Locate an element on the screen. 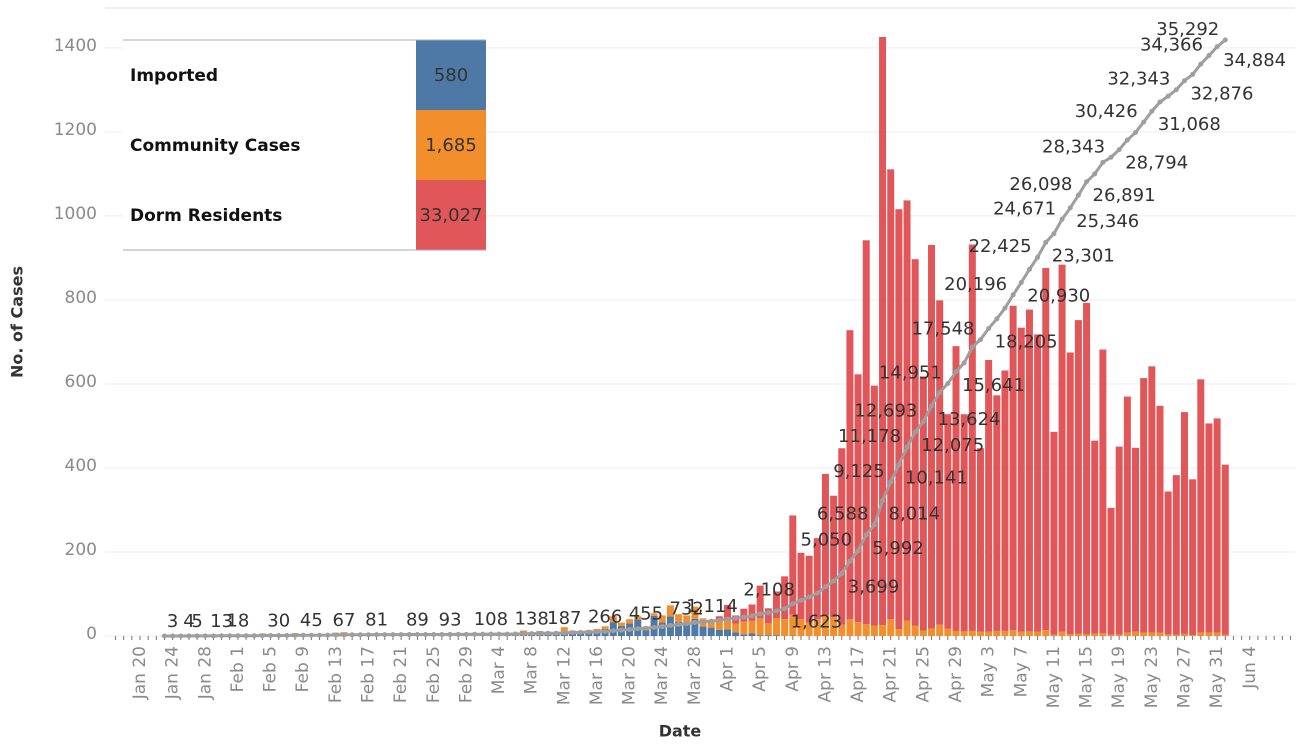 This screenshot has height=745, width=1301. x-tick-label: Apr 13 is located at coordinates (825, 674).